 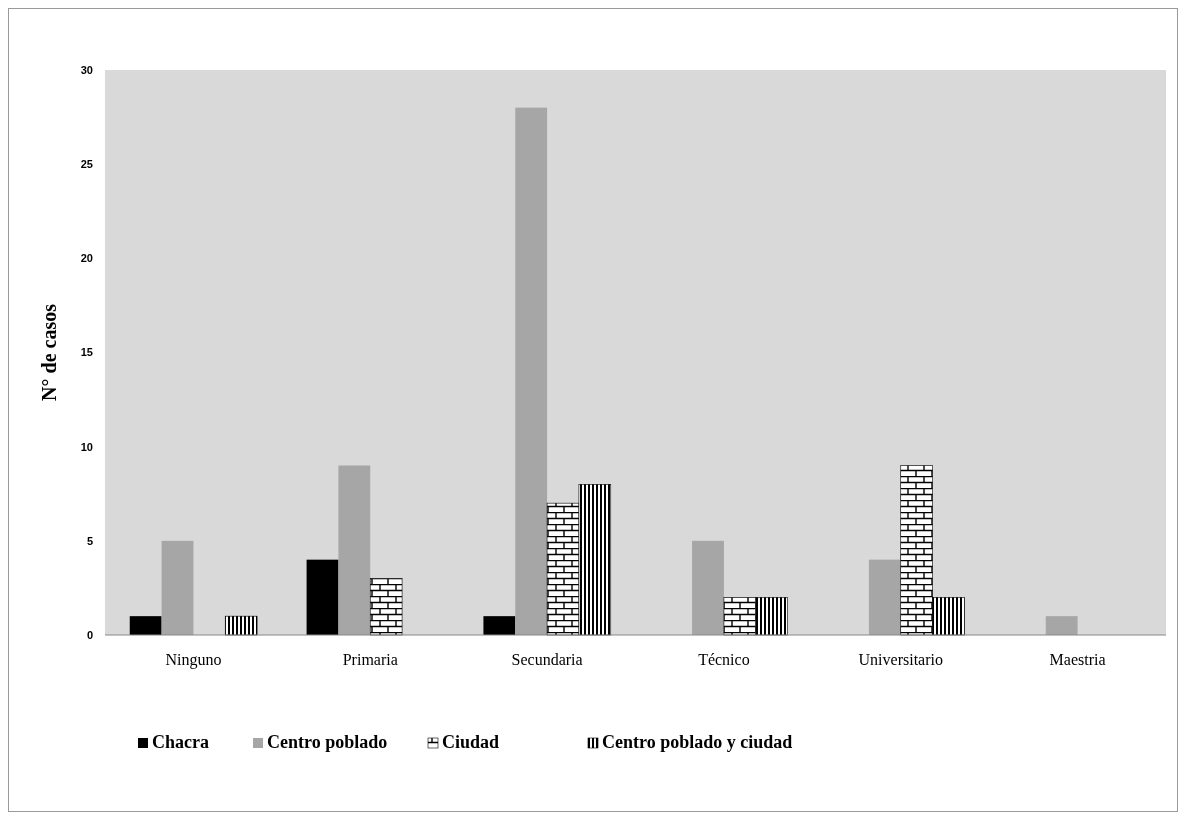 What do you see at coordinates (900, 659) in the screenshot?
I see `x-tick-label: Universitario` at bounding box center [900, 659].